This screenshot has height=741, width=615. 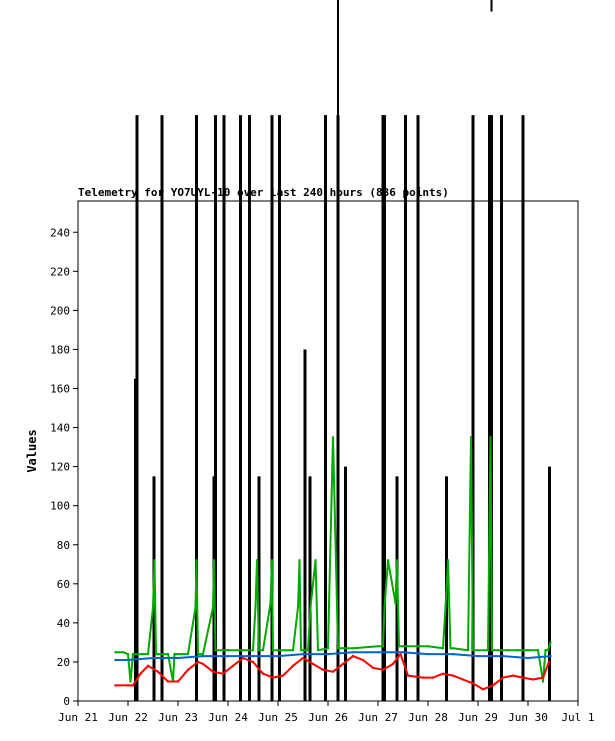 I want to click on y-tick-label: 40, so click(x=63, y=623).